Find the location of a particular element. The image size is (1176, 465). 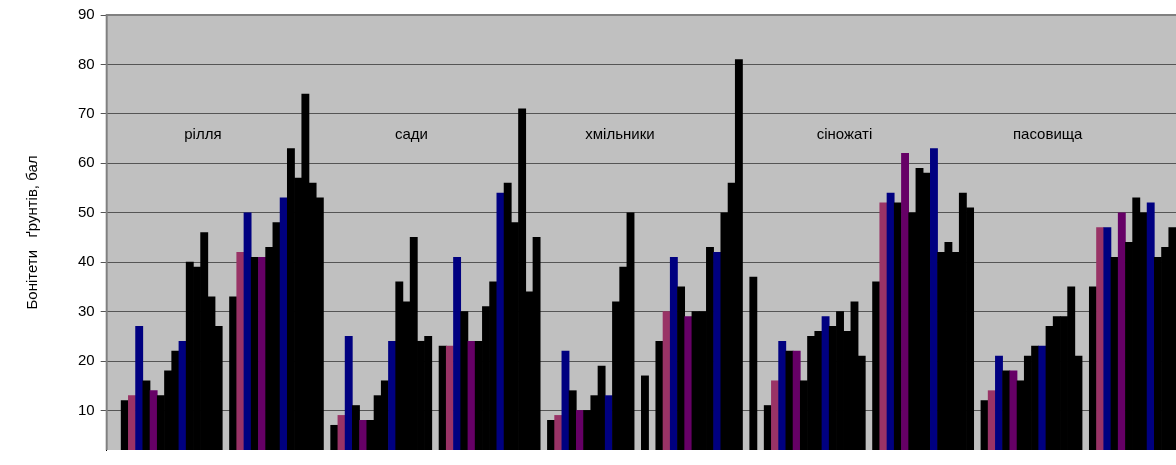

annotation: сади is located at coordinates (411, 134).